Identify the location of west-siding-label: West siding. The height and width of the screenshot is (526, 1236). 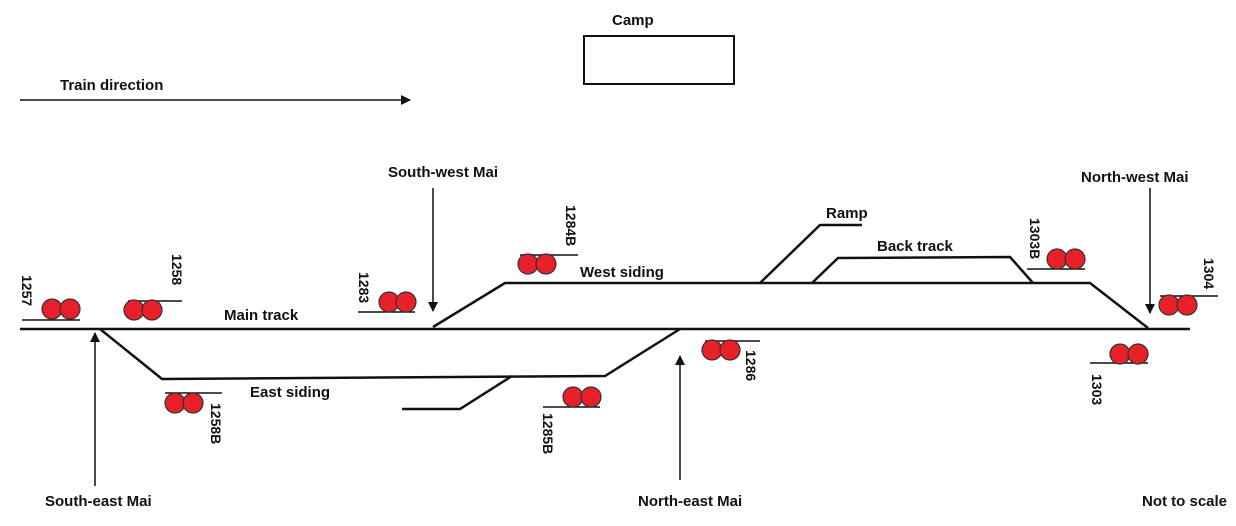
(622, 272).